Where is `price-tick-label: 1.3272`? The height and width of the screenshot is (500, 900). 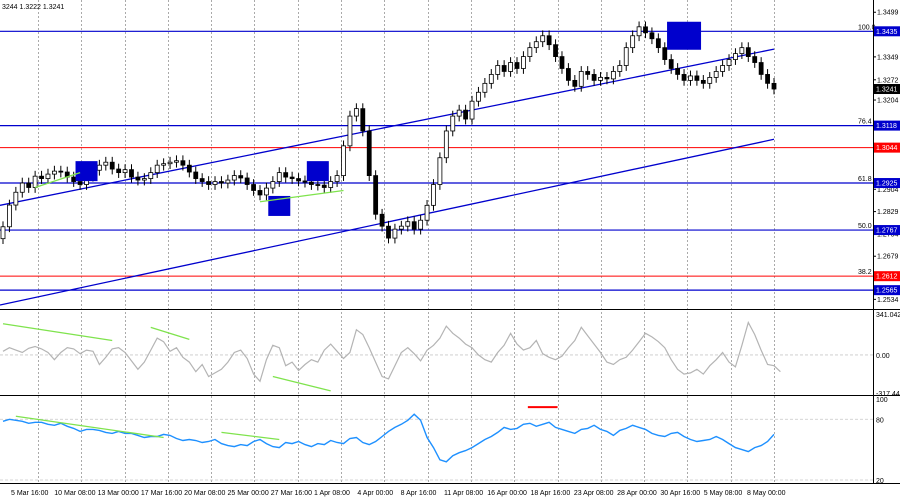 price-tick-label: 1.3272 is located at coordinates (888, 80).